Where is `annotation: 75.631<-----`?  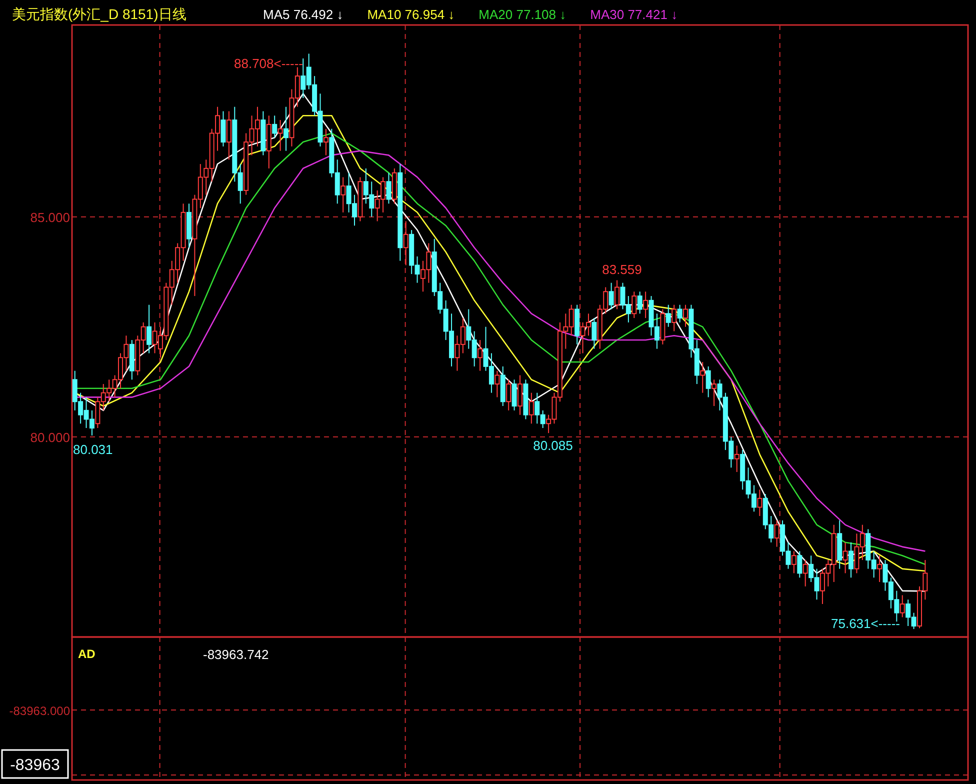 annotation: 75.631<----- is located at coordinates (865, 623).